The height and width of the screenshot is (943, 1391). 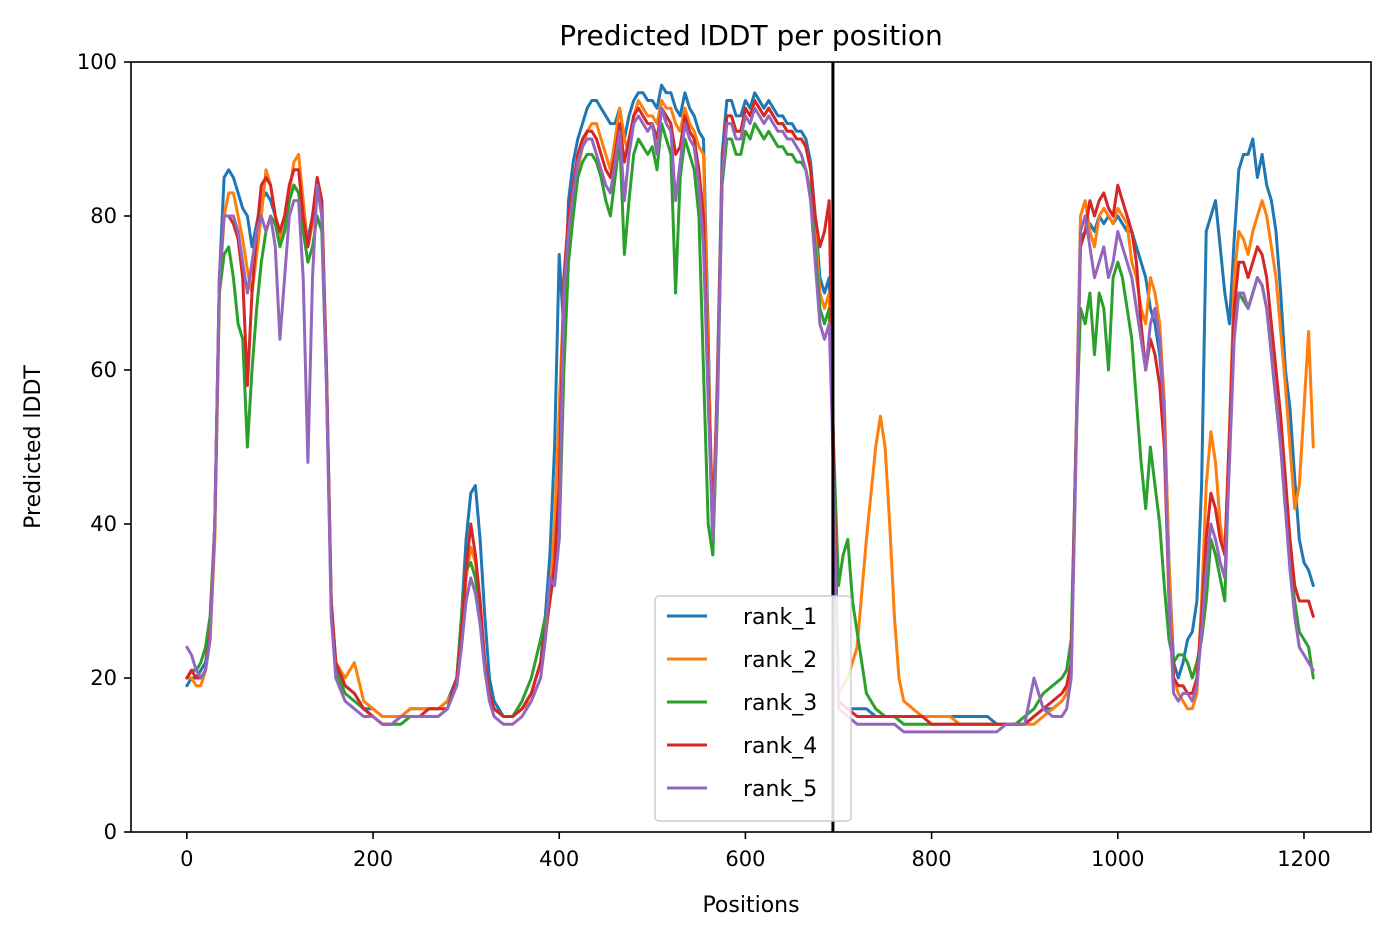 I want to click on y-tick-label: 20, so click(x=103, y=678).